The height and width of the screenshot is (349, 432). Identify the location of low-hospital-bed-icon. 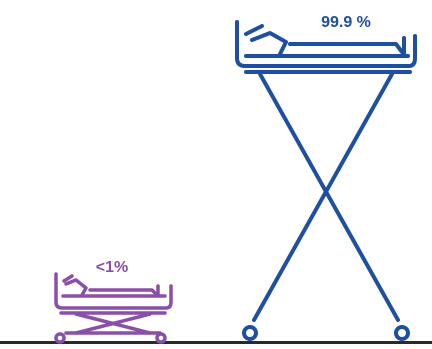
(113, 308).